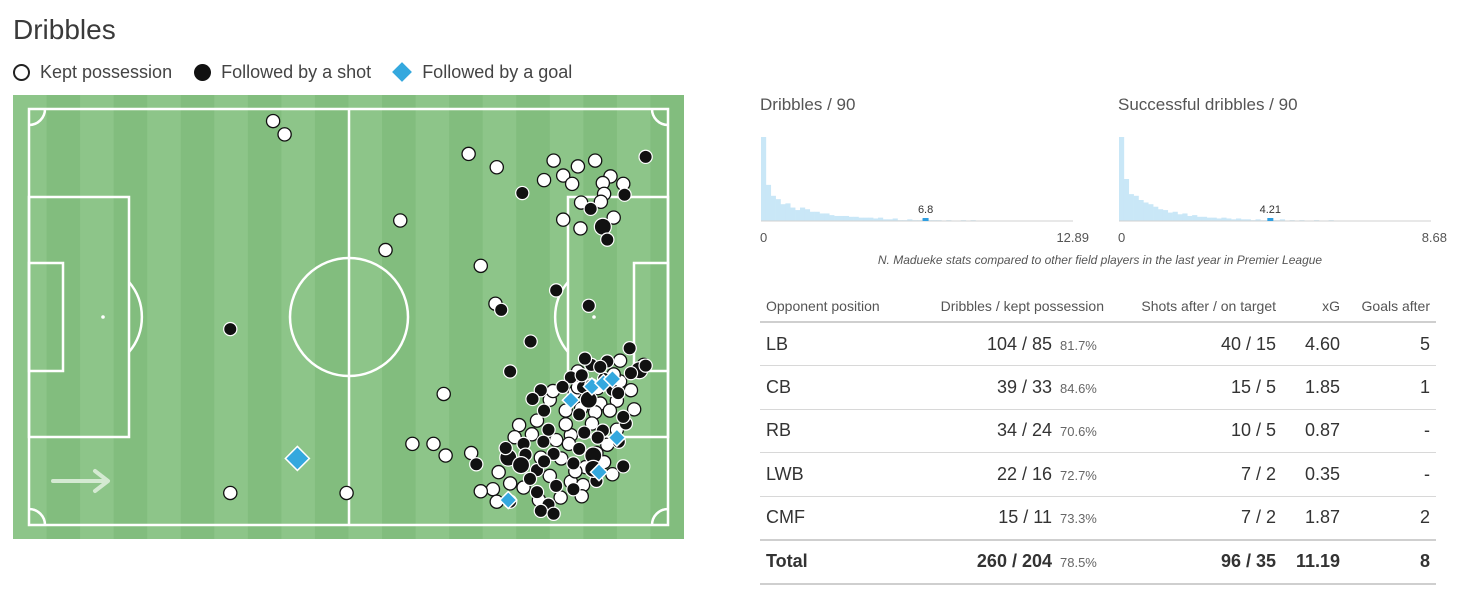 This screenshot has width=1460, height=612. Describe the element at coordinates (1196, 306) in the screenshot. I see `col-shots: Shots after / on target` at that location.